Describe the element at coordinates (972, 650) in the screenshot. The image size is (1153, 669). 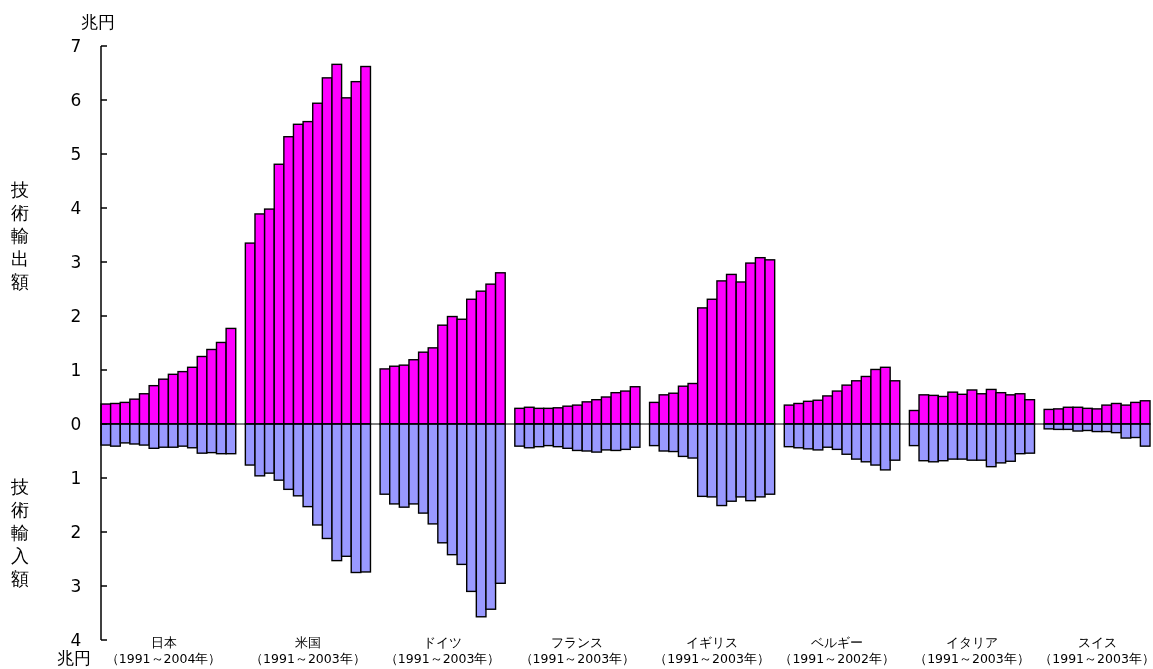
I see `x-tick-label: イタリア（1991～2003年）` at that location.